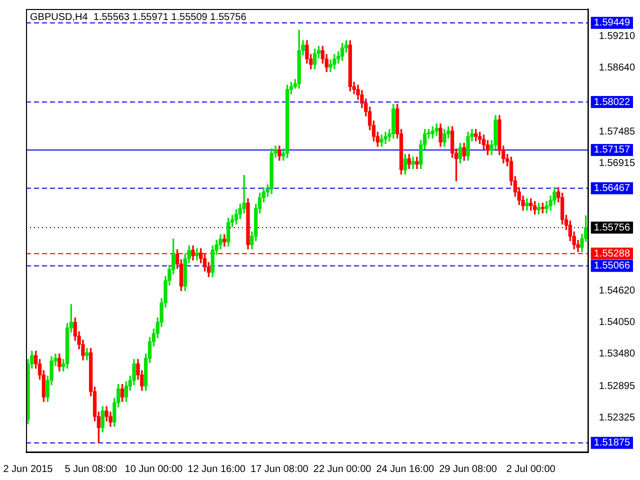 This screenshot has height=480, width=640. Describe the element at coordinates (138, 17) in the screenshot. I see `chart-title: GBPUSD,H4 1.55563 1.55971 1.55509 1.55756` at that location.